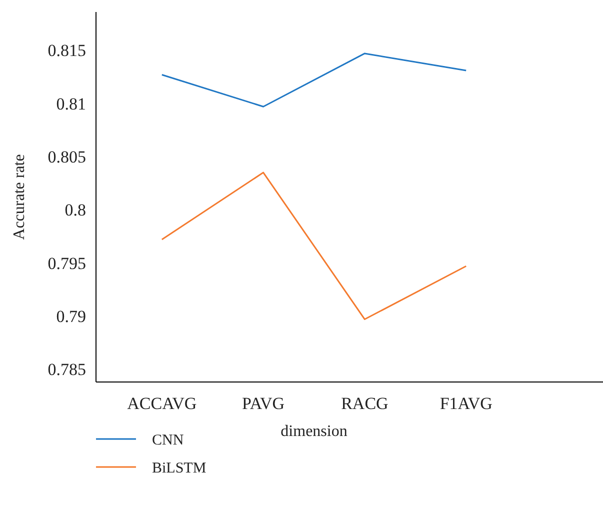 The image size is (603, 507). I want to click on y-tick-label: 0.81, so click(71, 104).